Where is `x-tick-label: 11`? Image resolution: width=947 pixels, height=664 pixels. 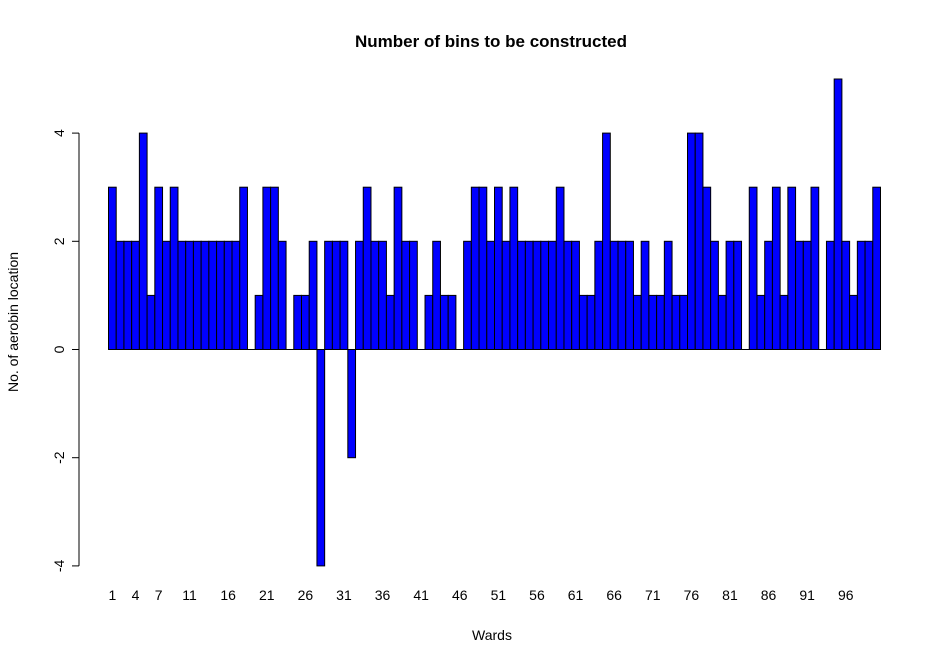 x-tick-label: 11 is located at coordinates (189, 595).